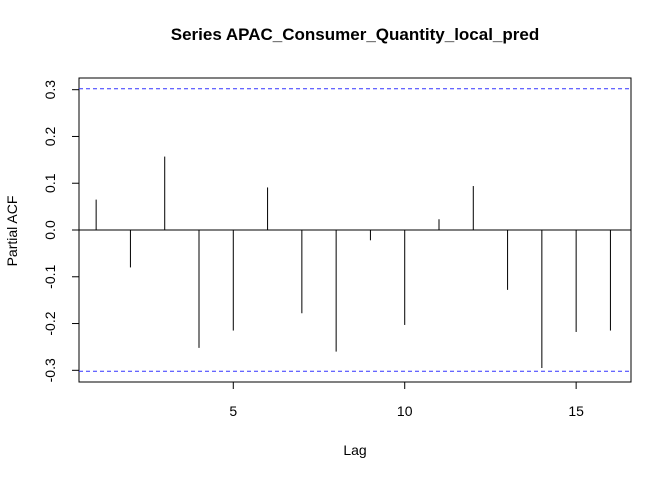 Image resolution: width=672 pixels, height=480 pixels. I want to click on y-tick-label: 0.3, so click(50, 90).